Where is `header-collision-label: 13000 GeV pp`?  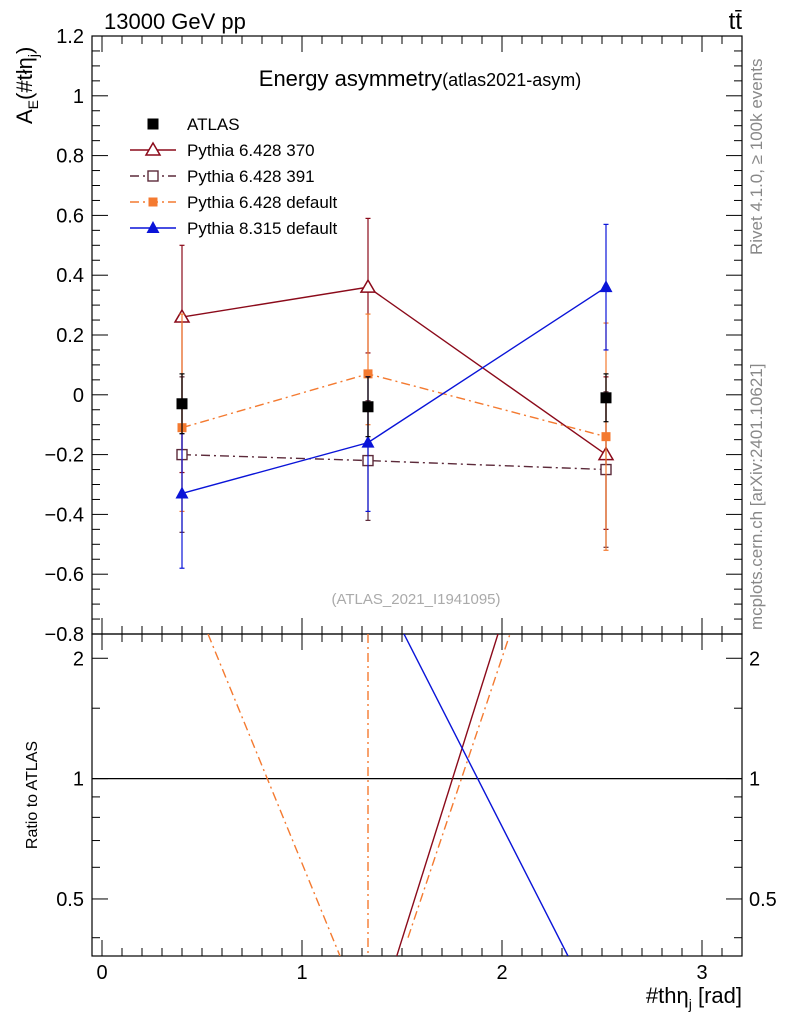 header-collision-label: 13000 GeV pp is located at coordinates (175, 21).